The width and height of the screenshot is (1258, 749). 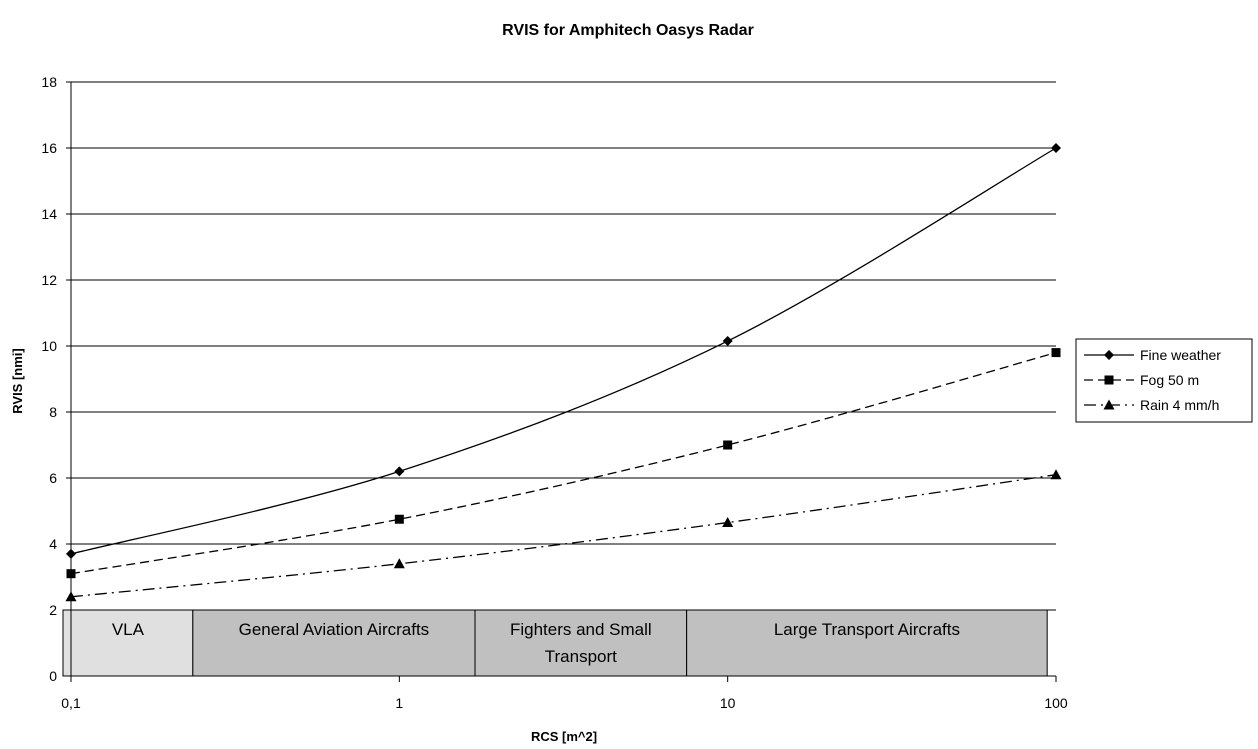 I want to click on x-tick-label: 100, so click(x=1056, y=703).